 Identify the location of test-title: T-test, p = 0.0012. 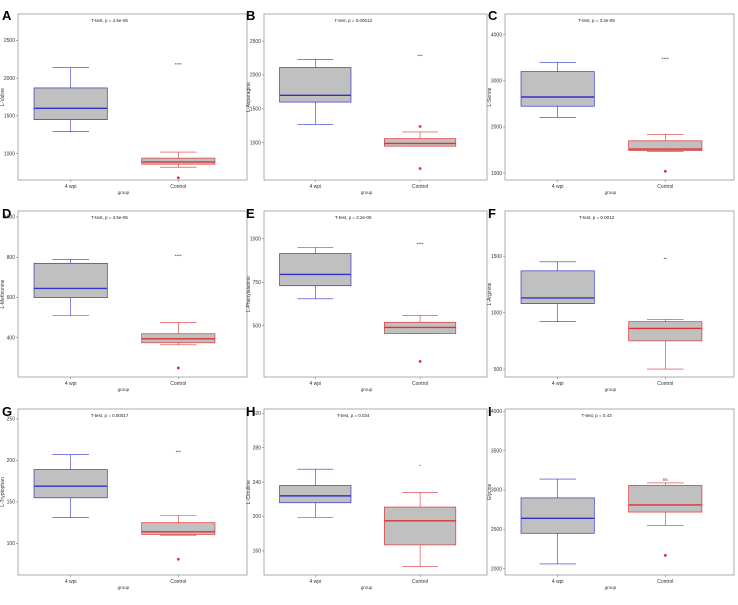
(597, 217).